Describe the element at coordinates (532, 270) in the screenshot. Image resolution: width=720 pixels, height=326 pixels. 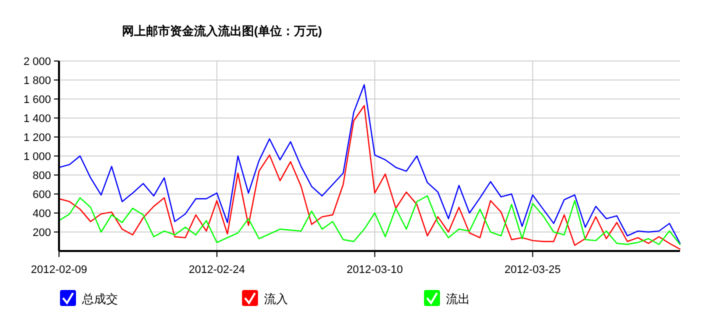
I see `x-tick-label: 2012-03-25` at that location.